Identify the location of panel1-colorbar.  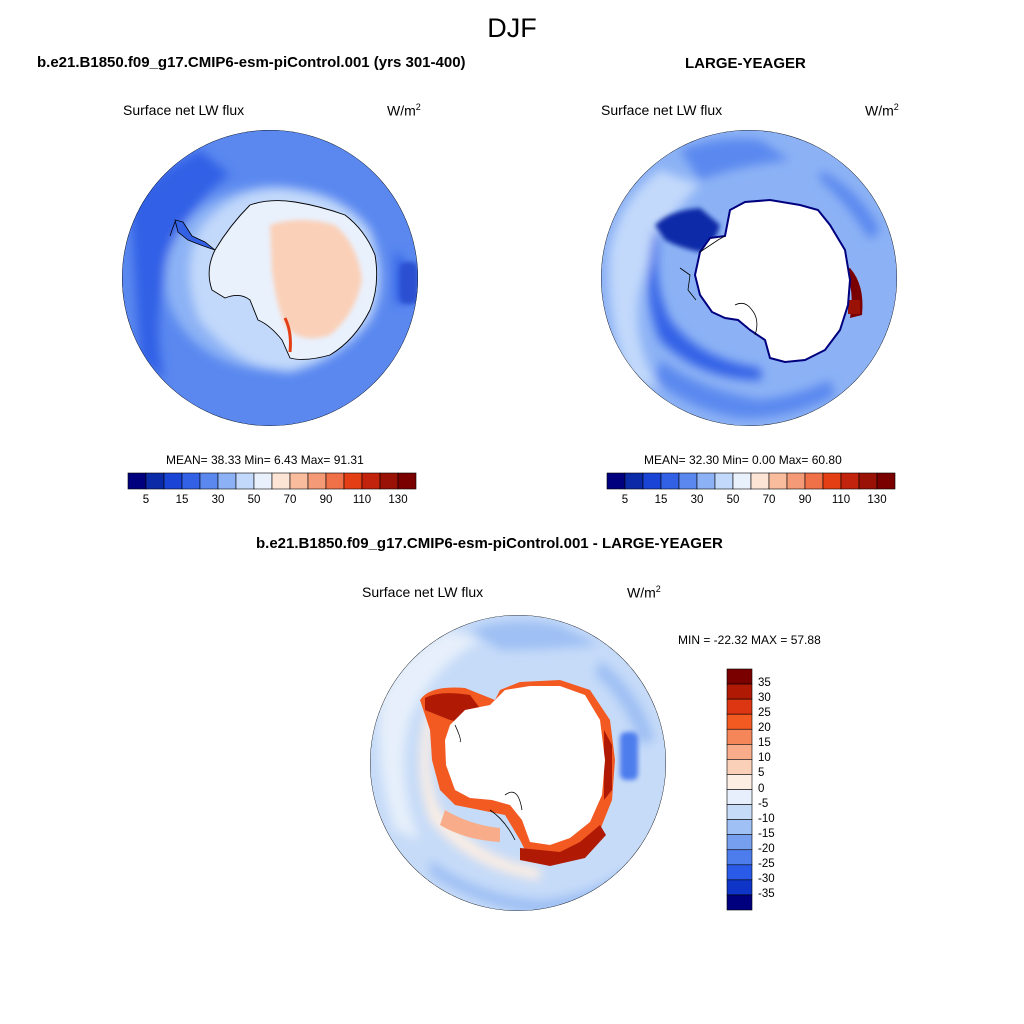
(272, 481).